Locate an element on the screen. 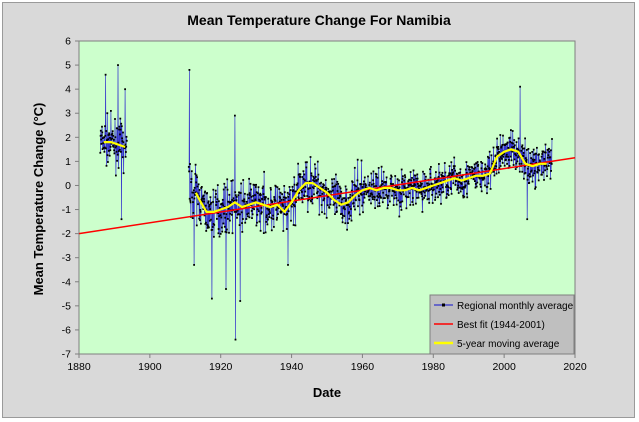 The width and height of the screenshot is (639, 422). y-tick-label: 3 is located at coordinates (68, 114).